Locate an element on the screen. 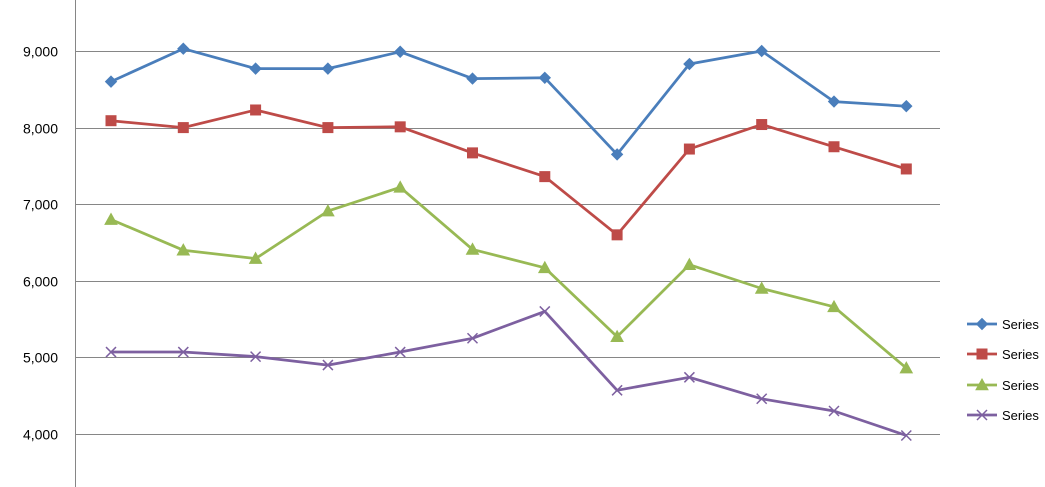 This screenshot has height=487, width=1045. y-tick-label-9000: 9,000 is located at coordinates (40, 52).